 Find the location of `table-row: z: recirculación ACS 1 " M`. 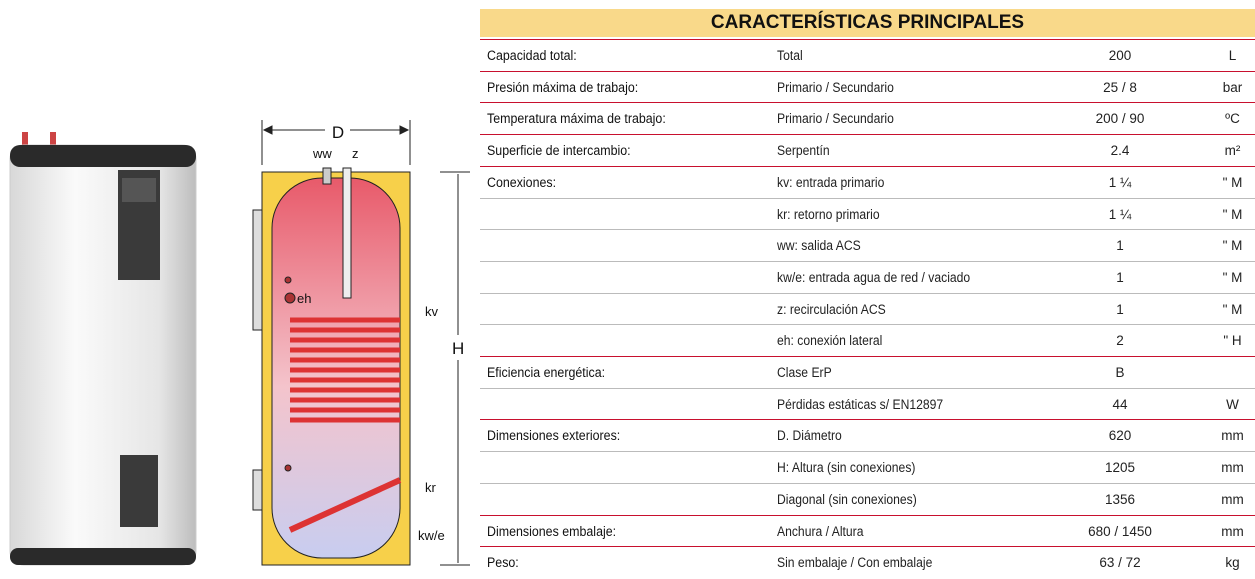

table-row: z: recirculación ACS 1 " M is located at coordinates (867, 310).